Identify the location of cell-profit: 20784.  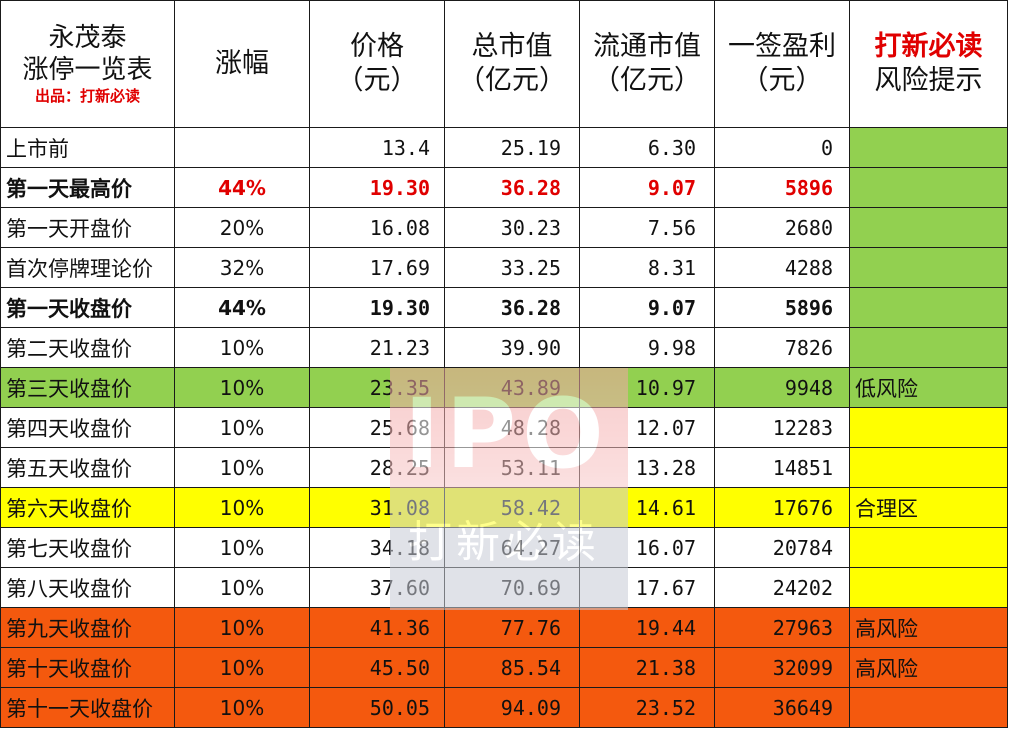
(782, 547).